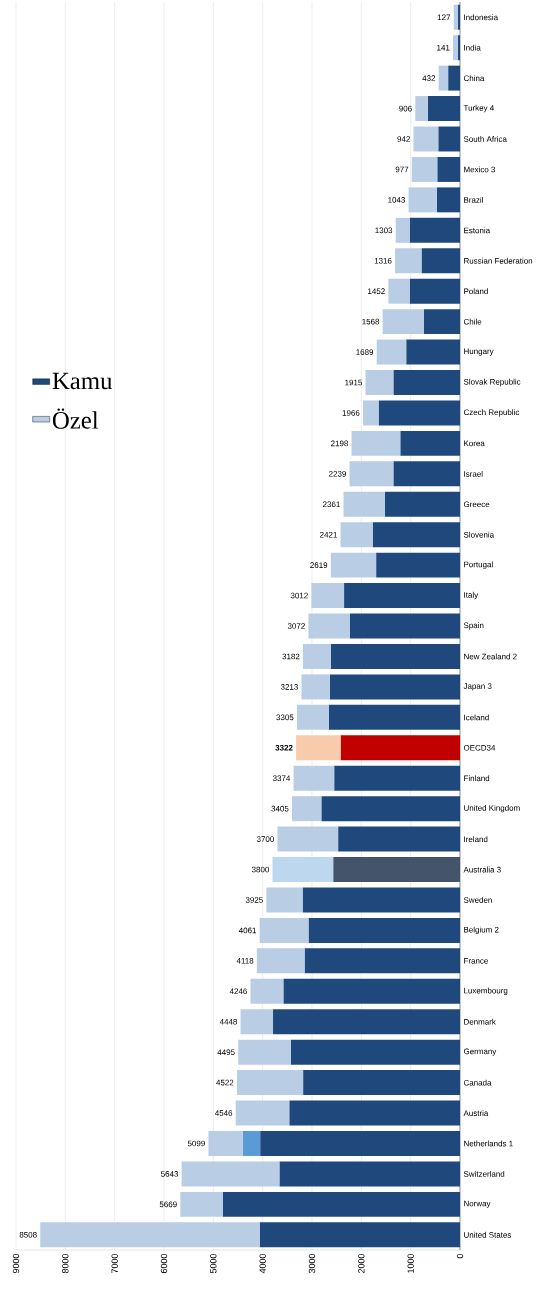 The image size is (555, 1292). I want to click on x-tick-label: 4000, so click(262, 1263).